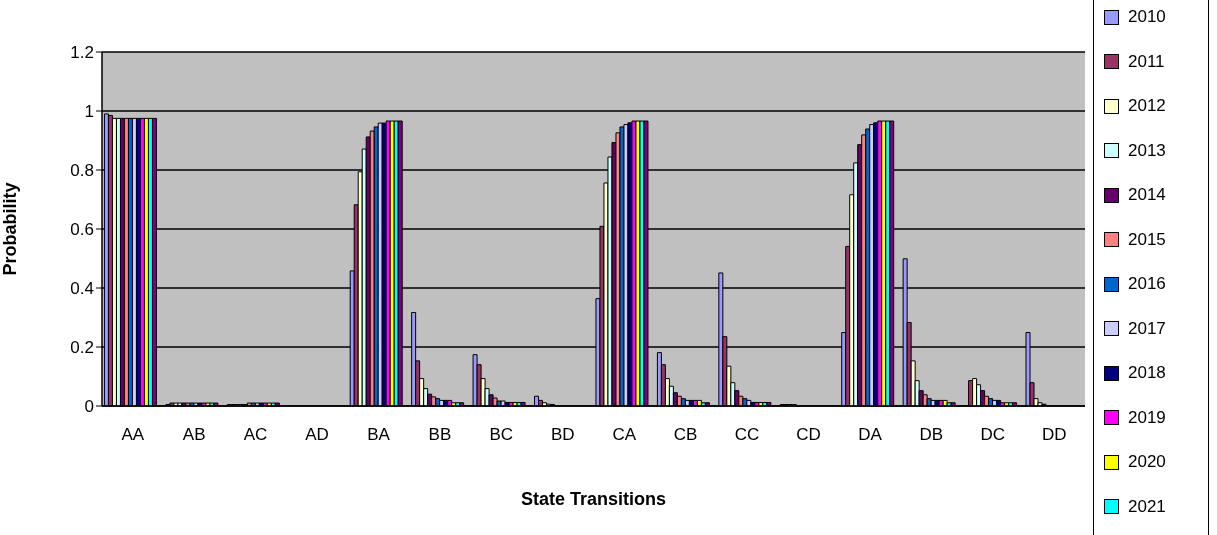 The height and width of the screenshot is (535, 1217). Describe the element at coordinates (1147, 417) in the screenshot. I see `legend-label: 2019` at that location.